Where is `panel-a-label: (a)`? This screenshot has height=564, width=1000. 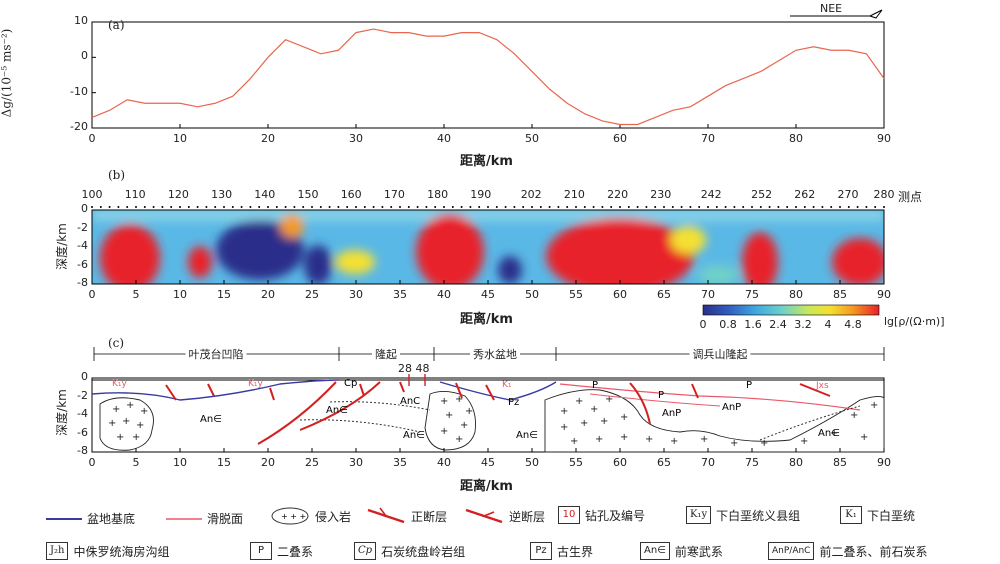 panel-a-label: (a) is located at coordinates (116, 25).